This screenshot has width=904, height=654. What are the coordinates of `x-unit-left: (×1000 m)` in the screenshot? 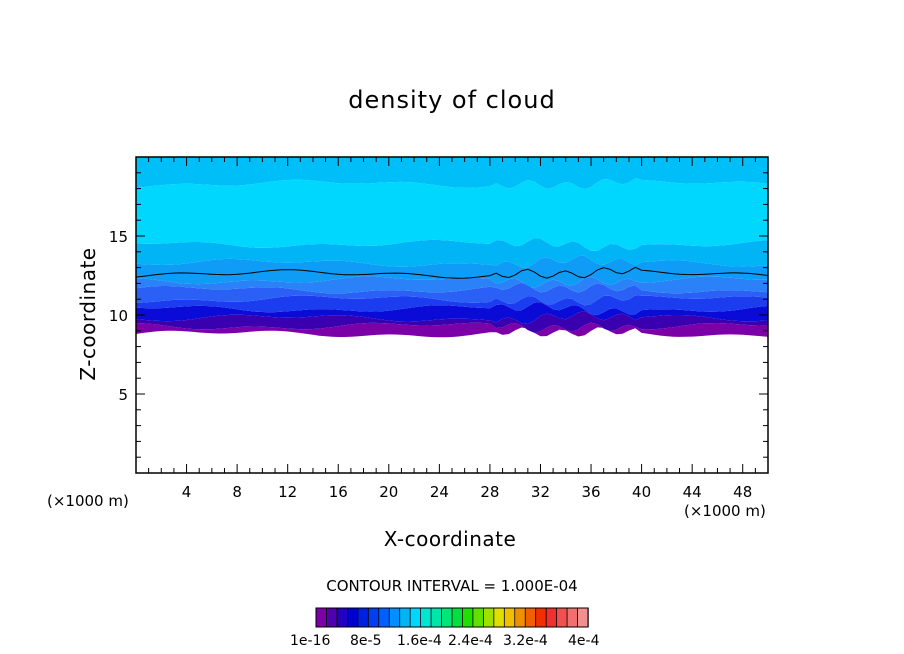 It's located at (88, 501).